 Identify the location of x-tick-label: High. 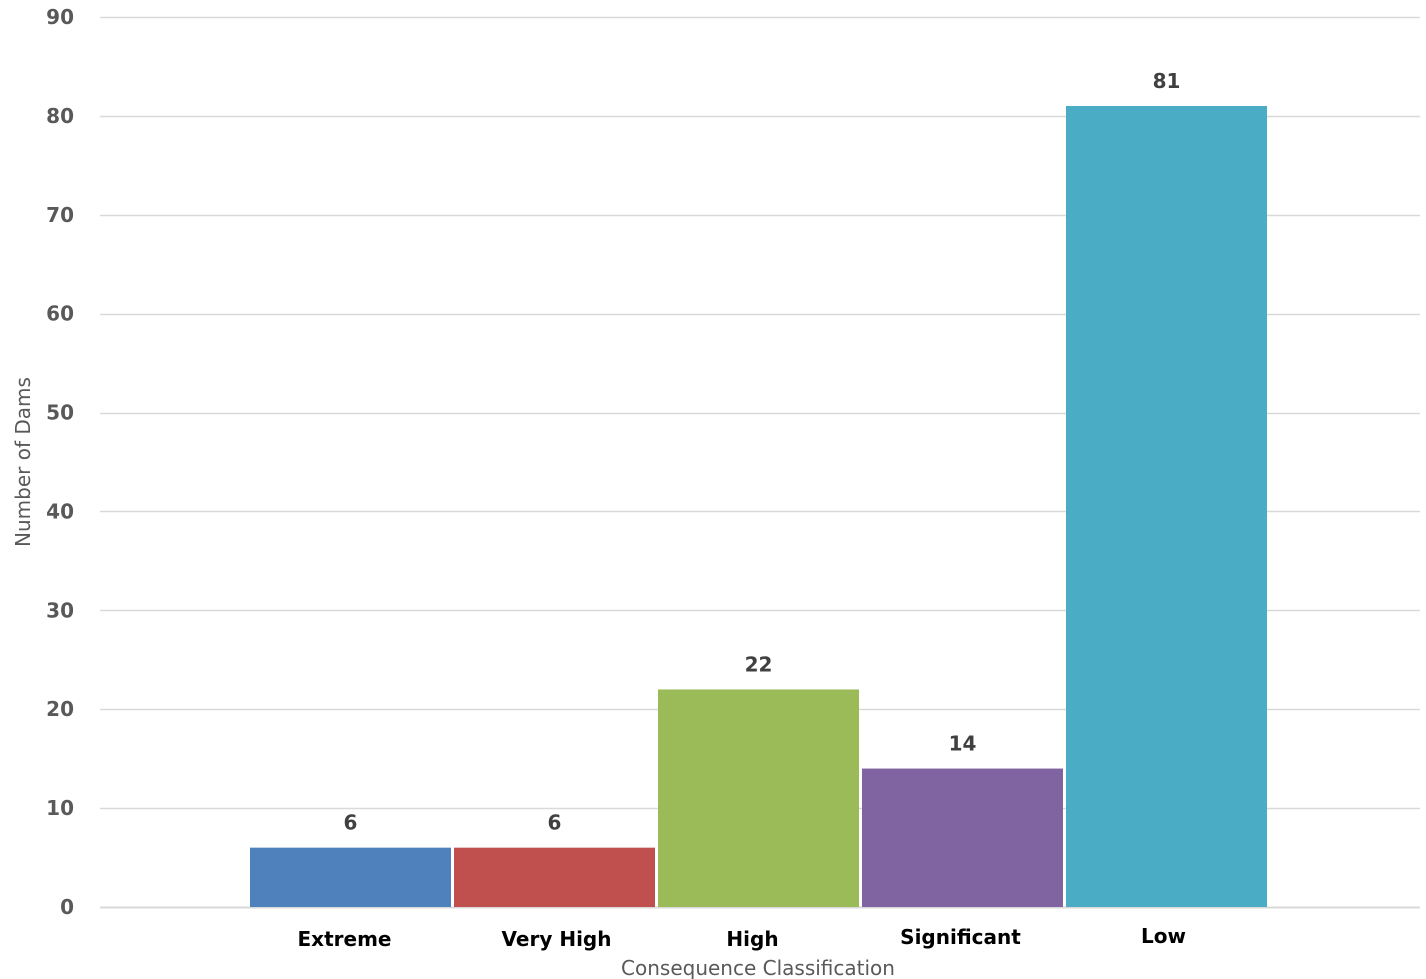
(752, 939).